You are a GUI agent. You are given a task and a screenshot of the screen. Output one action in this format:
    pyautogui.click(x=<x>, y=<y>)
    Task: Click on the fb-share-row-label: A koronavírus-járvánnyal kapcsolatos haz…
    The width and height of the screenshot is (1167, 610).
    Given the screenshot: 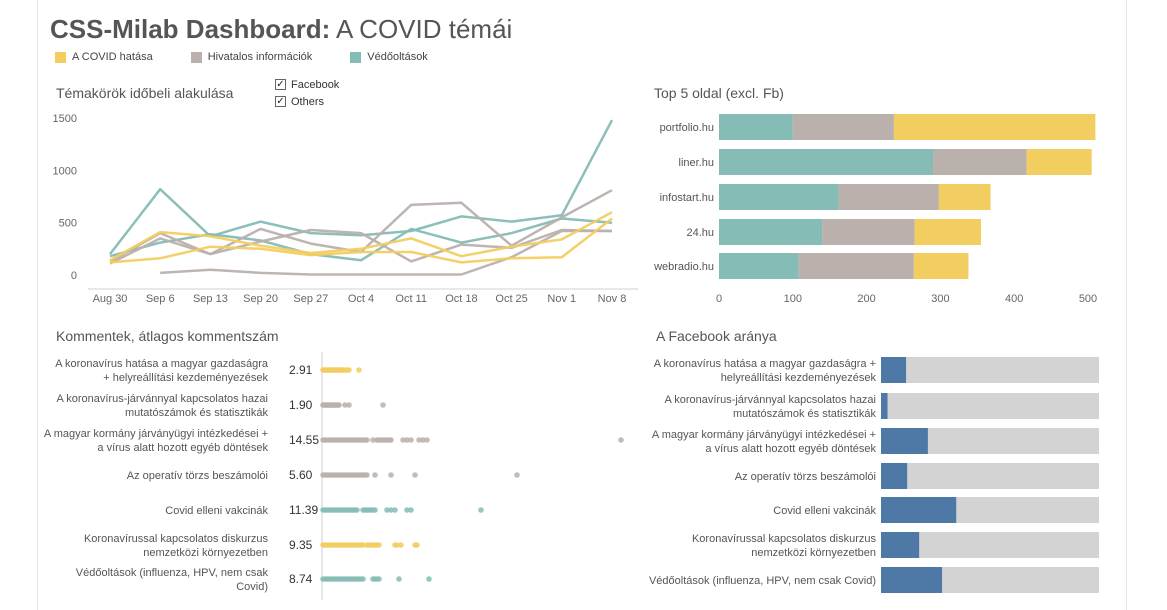 What is the action you would take?
    pyautogui.click(x=770, y=400)
    